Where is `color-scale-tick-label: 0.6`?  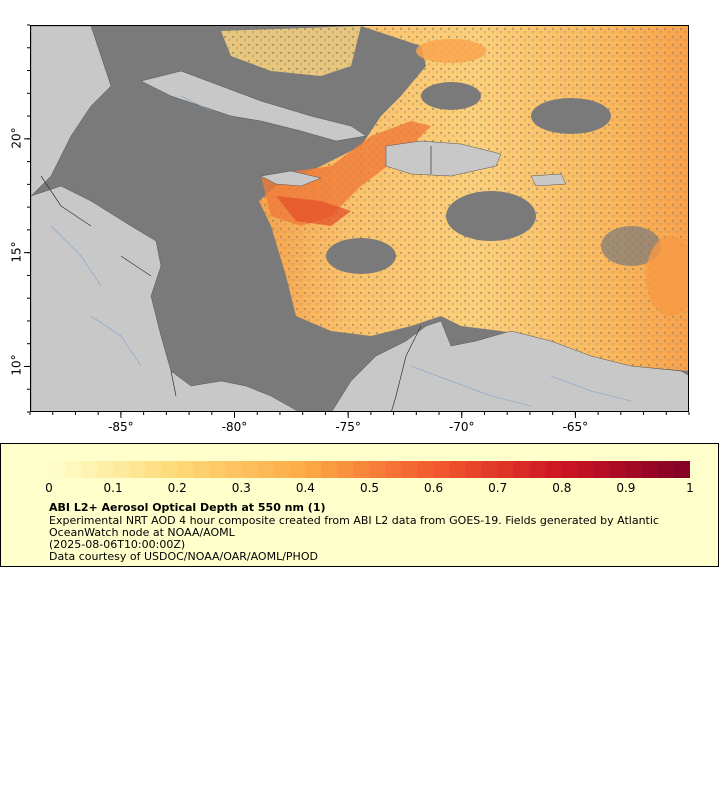 color-scale-tick-label: 0.6 is located at coordinates (434, 488).